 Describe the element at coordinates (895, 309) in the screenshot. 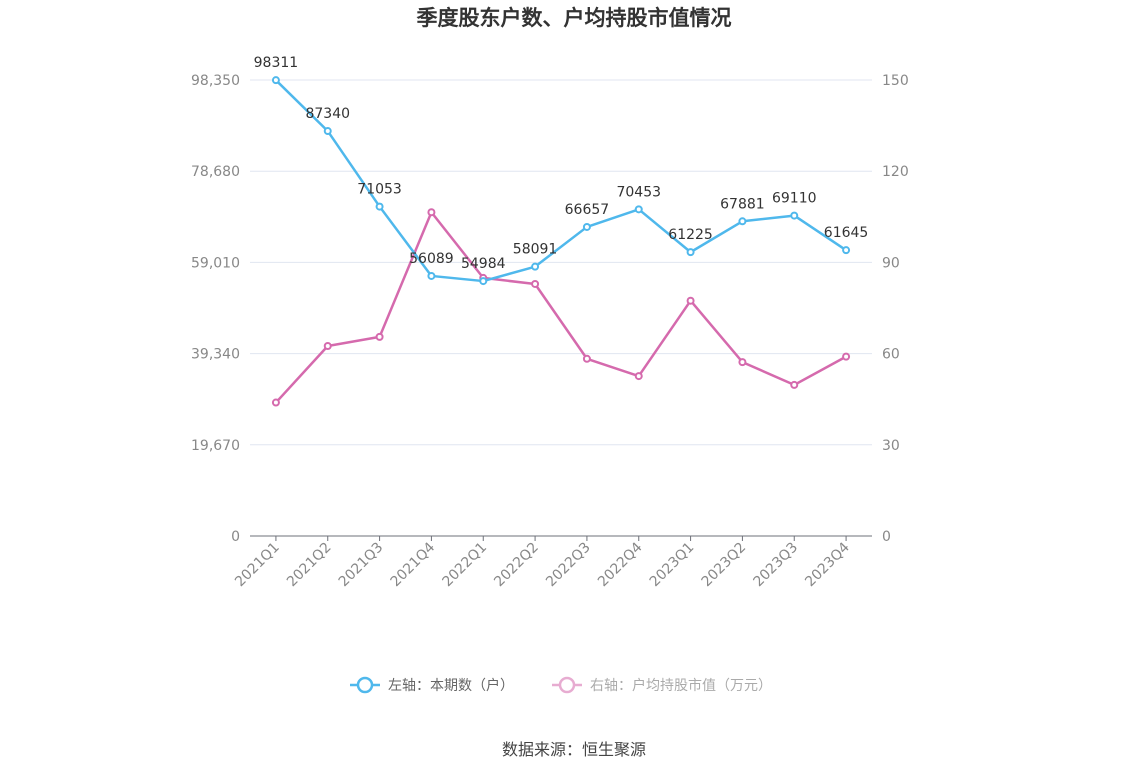

I see `right-axis: 0 30 60 90 120 150` at that location.